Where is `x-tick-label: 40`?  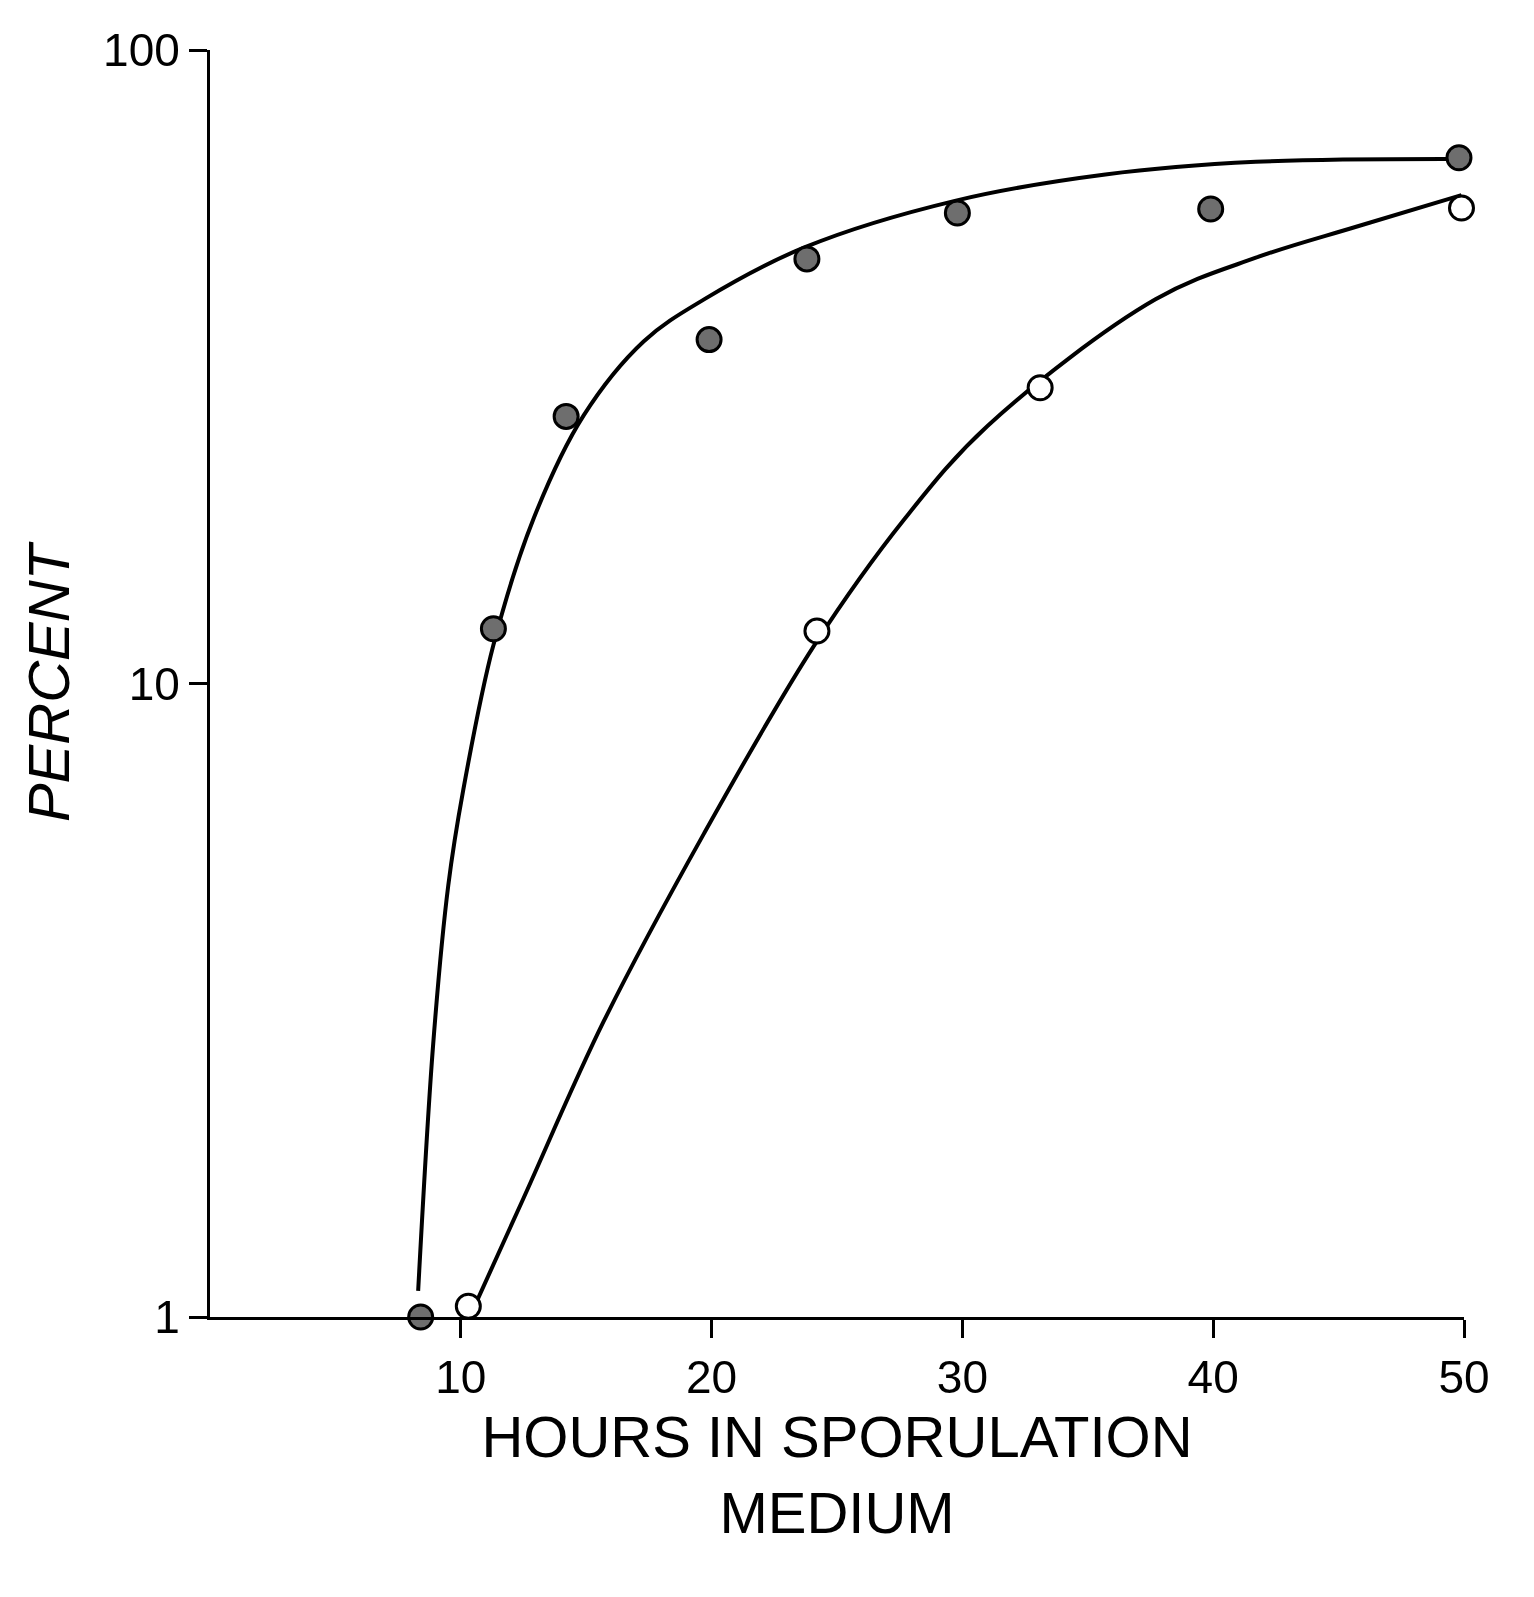
x-tick-label: 40 is located at coordinates (1213, 1377).